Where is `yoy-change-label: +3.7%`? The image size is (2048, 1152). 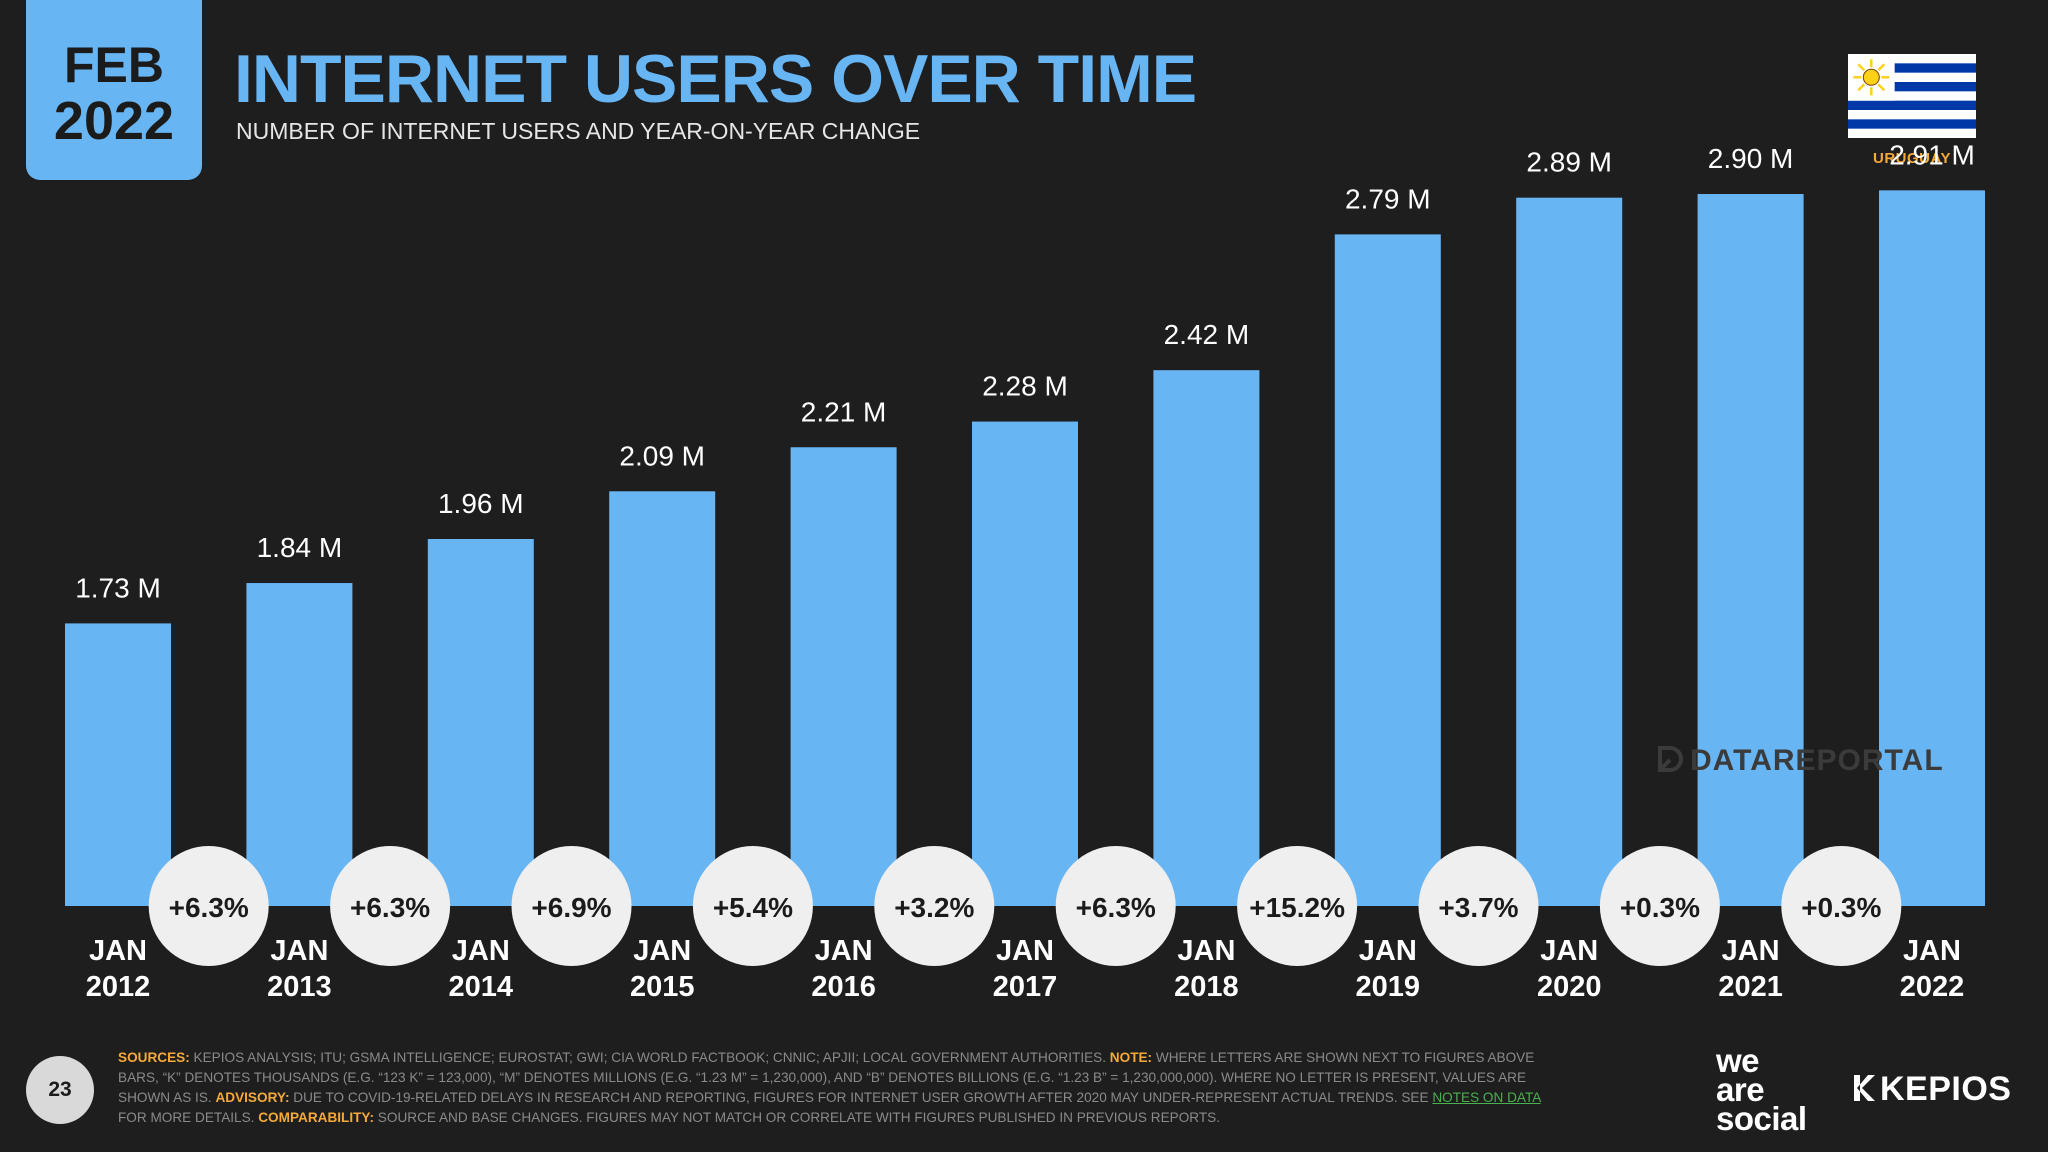
yoy-change-label: +3.7% is located at coordinates (1478, 907).